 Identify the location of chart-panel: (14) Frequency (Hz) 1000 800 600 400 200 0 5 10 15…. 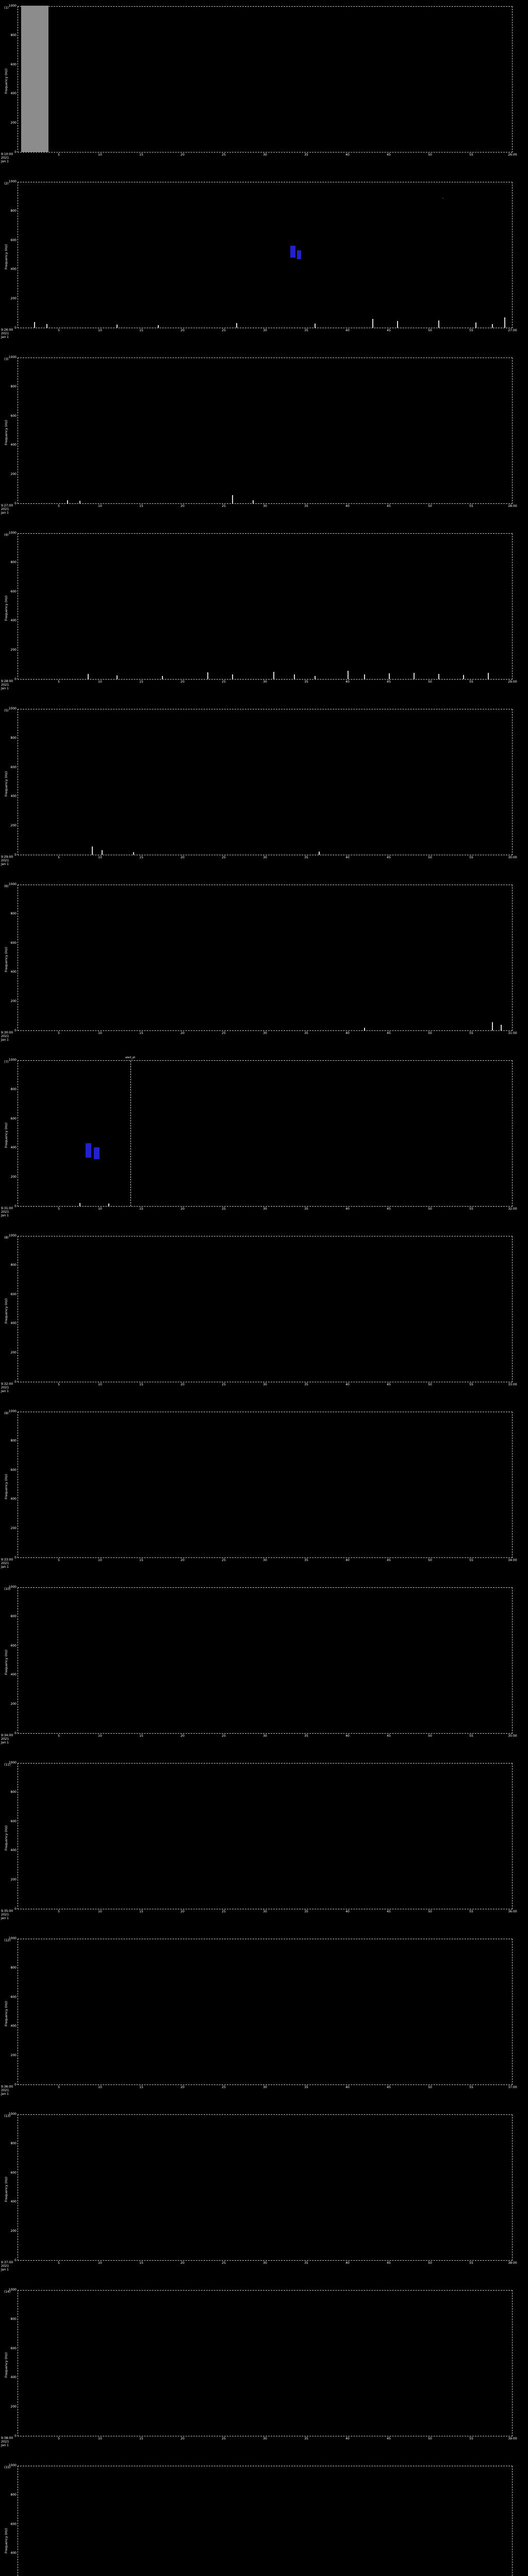
(264, 2372).